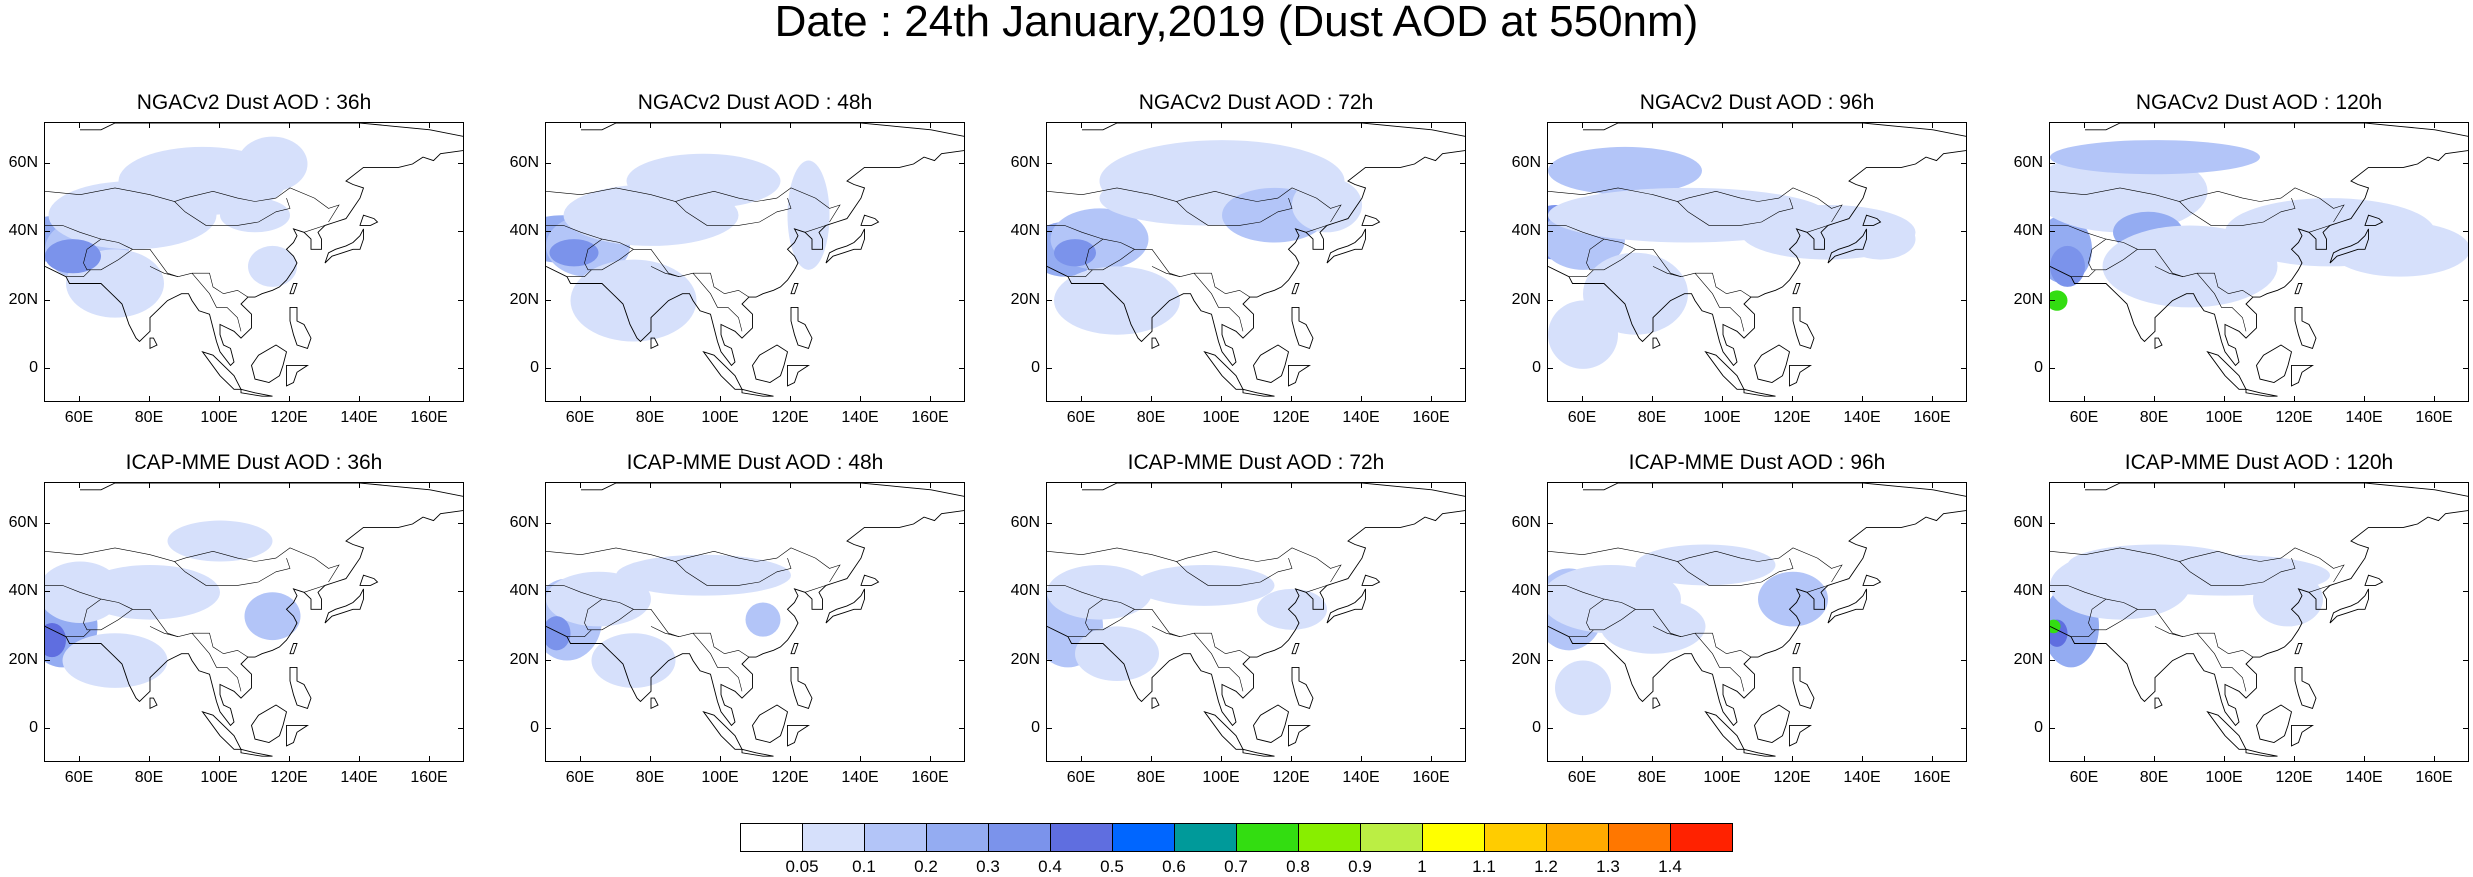 The height and width of the screenshot is (877, 2473). I want to click on colorbar-label: 1.1, so click(1484, 866).